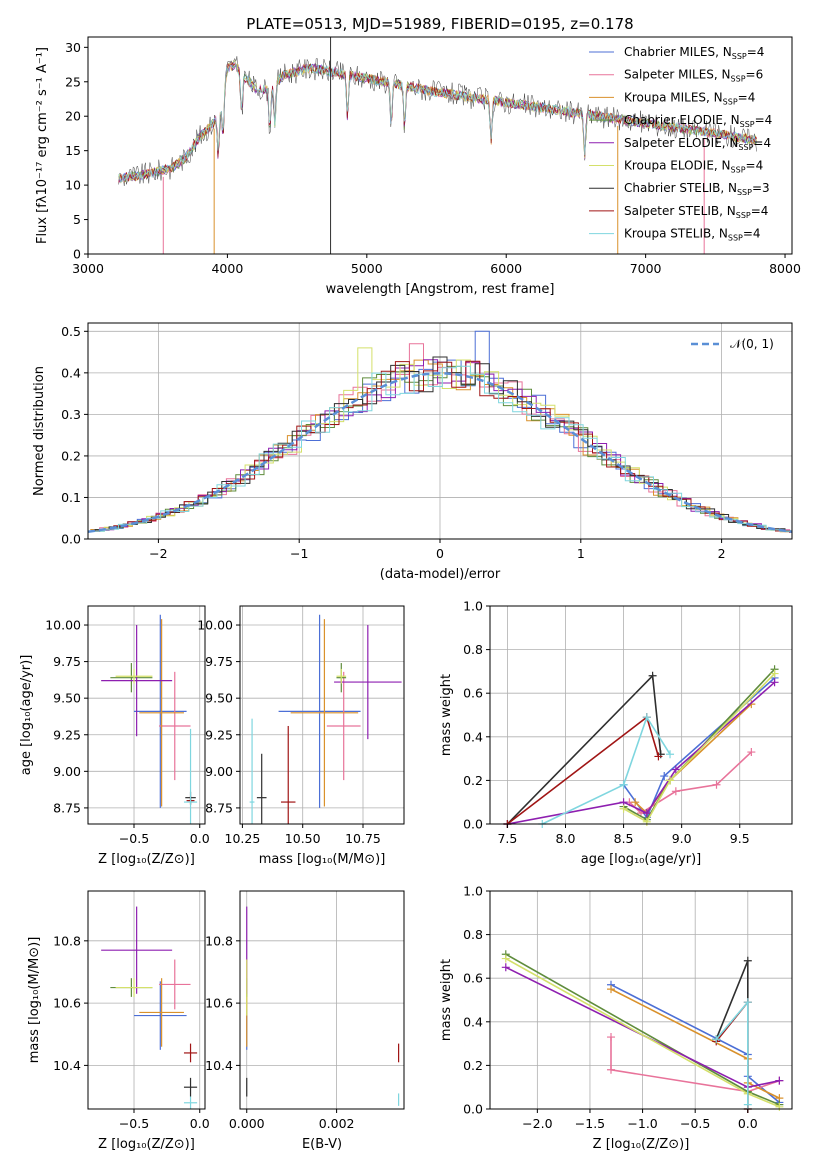 Image resolution: width=819 pixels, height=1170 pixels. What do you see at coordinates (732, 1053) in the screenshot?
I see `weight-series` at bounding box center [732, 1053].